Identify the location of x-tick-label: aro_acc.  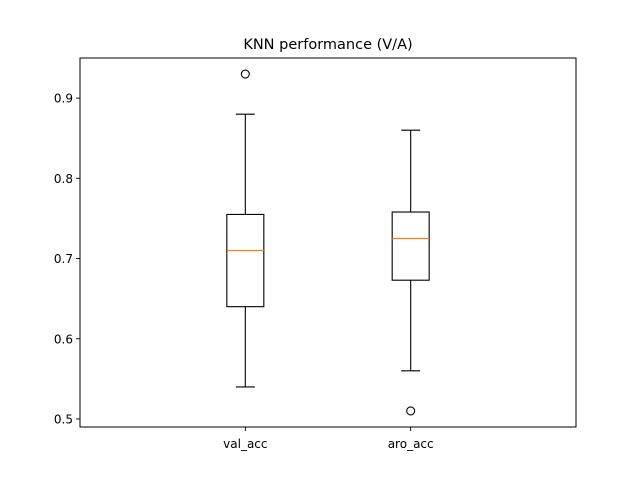
(411, 444).